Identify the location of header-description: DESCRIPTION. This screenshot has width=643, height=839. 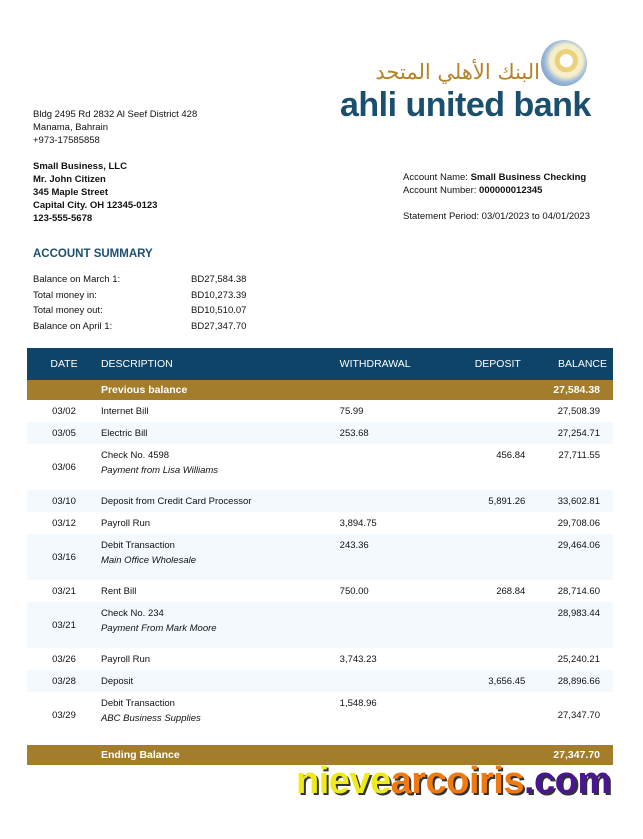
(220, 364).